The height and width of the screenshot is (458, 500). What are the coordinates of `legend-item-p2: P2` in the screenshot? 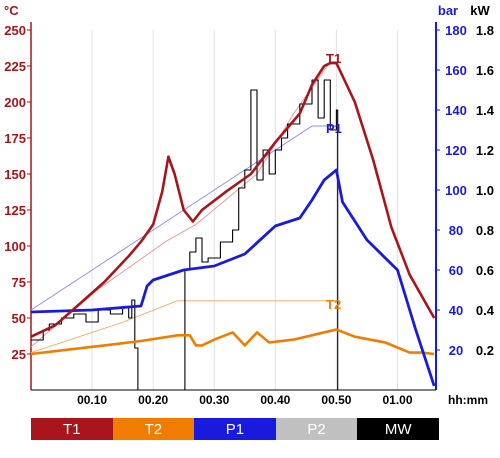 It's located at (316, 429).